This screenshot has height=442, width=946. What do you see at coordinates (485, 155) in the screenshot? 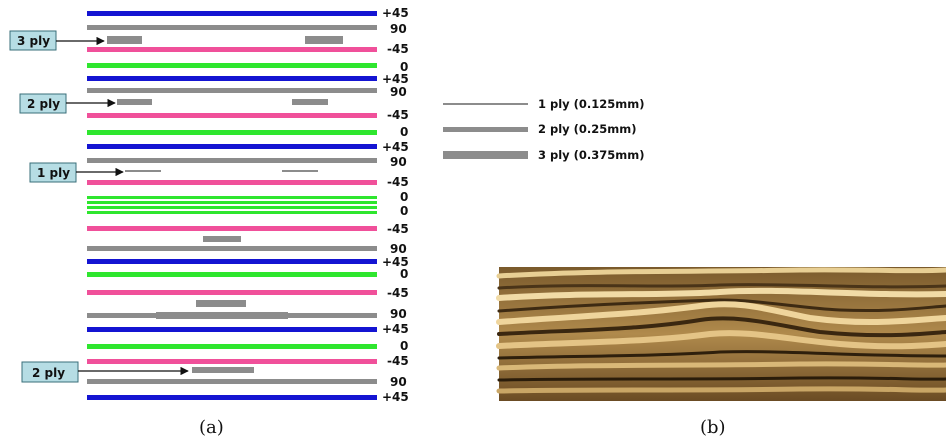
I see `legend-swatch-3ply` at bounding box center [485, 155].